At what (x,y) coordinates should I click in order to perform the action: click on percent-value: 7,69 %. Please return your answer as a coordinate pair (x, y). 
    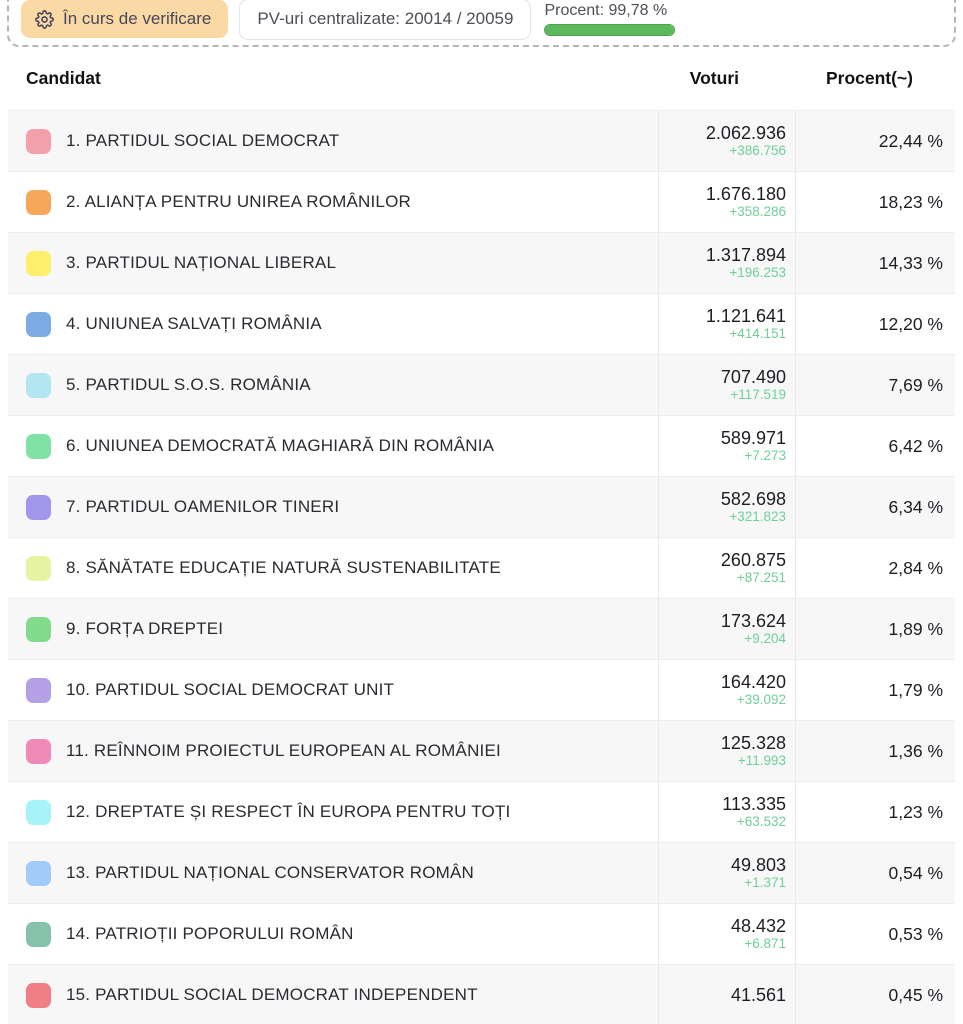
    Looking at the image, I should click on (915, 384).